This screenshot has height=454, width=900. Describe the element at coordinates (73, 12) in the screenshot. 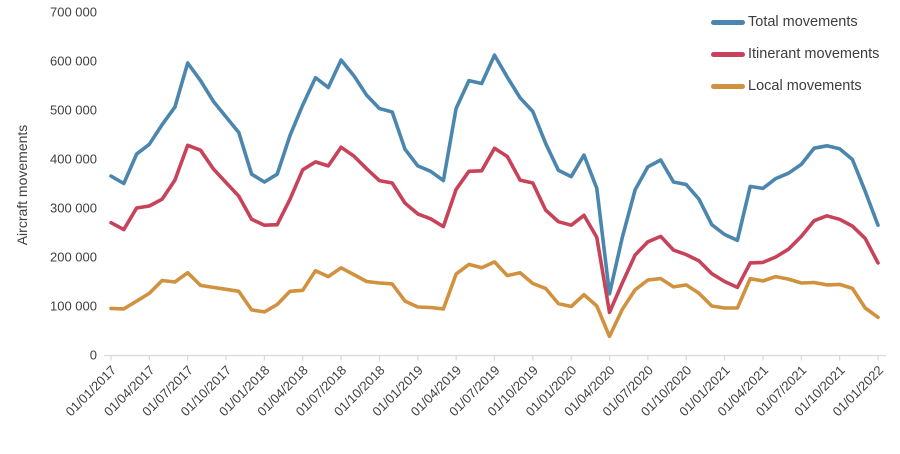

I see `y-tick-label: 700 000` at that location.